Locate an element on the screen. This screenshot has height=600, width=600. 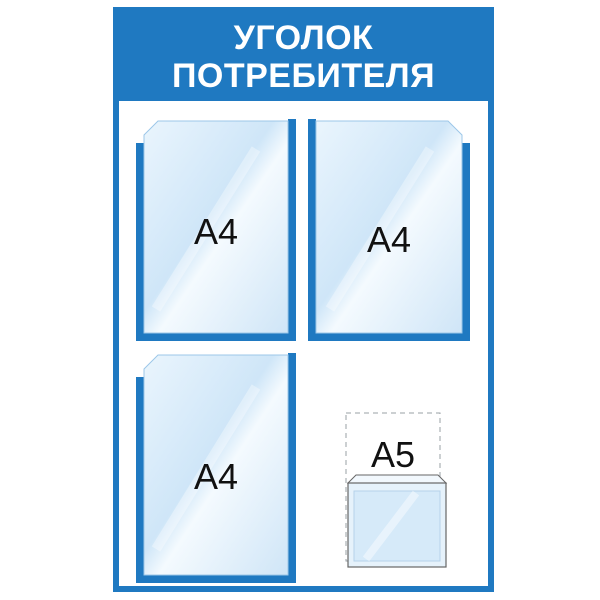
a5-brochure-holder: A5 is located at coordinates (396, 492).